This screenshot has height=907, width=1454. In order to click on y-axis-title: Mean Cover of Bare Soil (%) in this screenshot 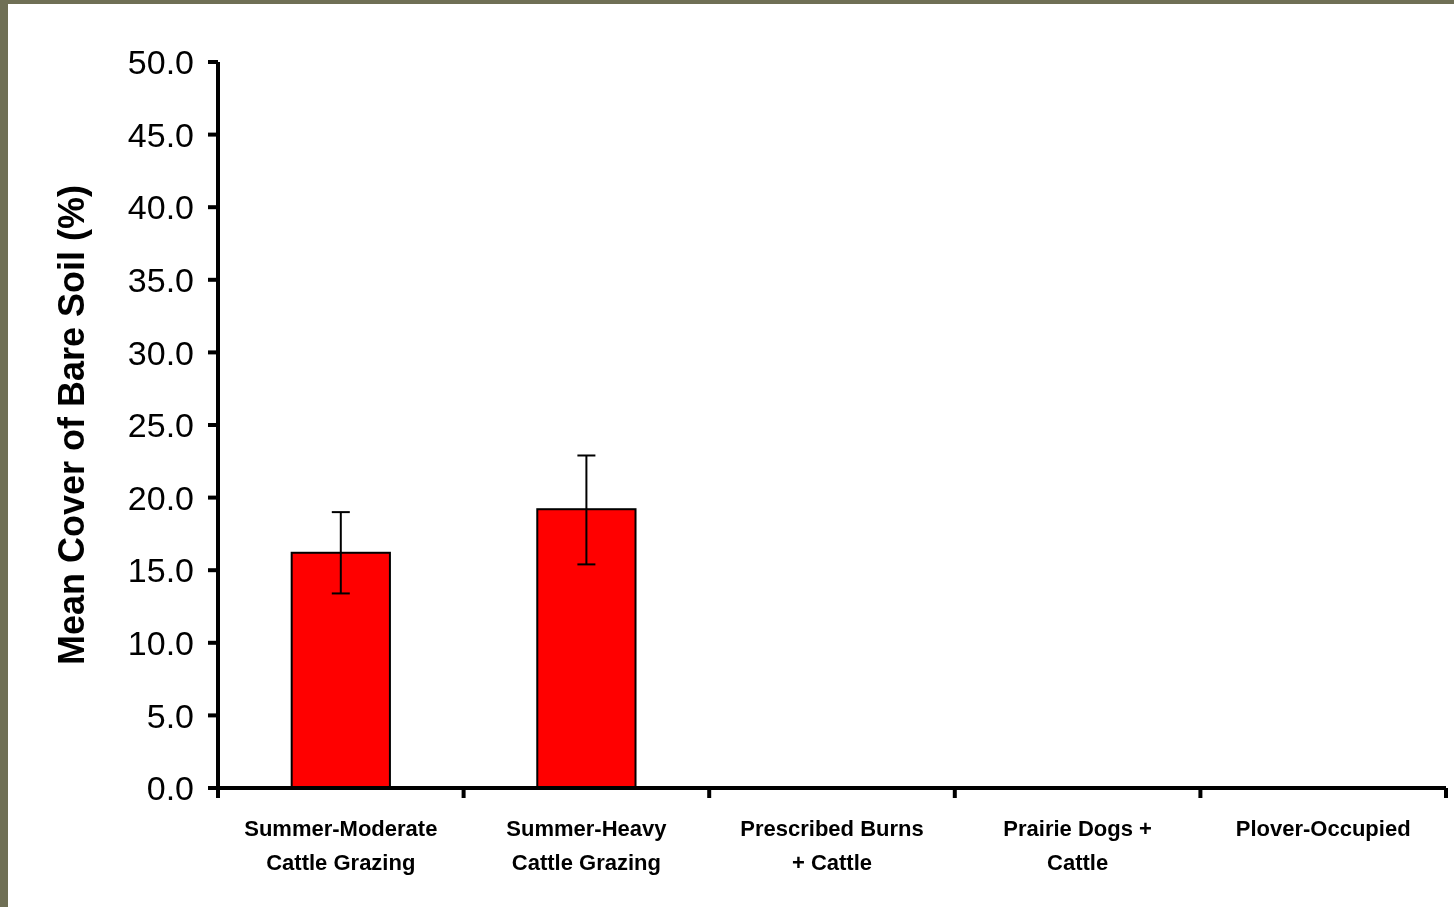, I will do `click(71, 425)`.